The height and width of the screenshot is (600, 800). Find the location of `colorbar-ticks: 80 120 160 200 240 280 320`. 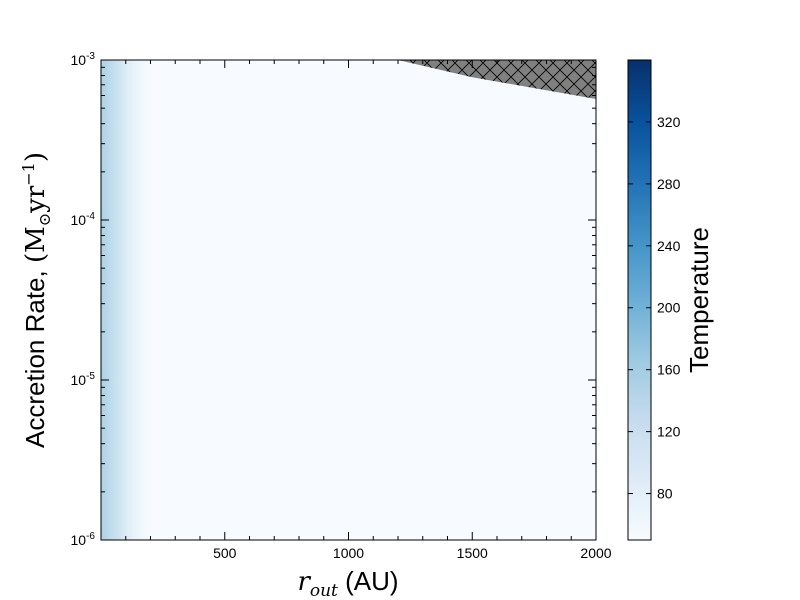

colorbar-ticks: 80 120 160 200 240 280 320 is located at coordinates (654, 308).